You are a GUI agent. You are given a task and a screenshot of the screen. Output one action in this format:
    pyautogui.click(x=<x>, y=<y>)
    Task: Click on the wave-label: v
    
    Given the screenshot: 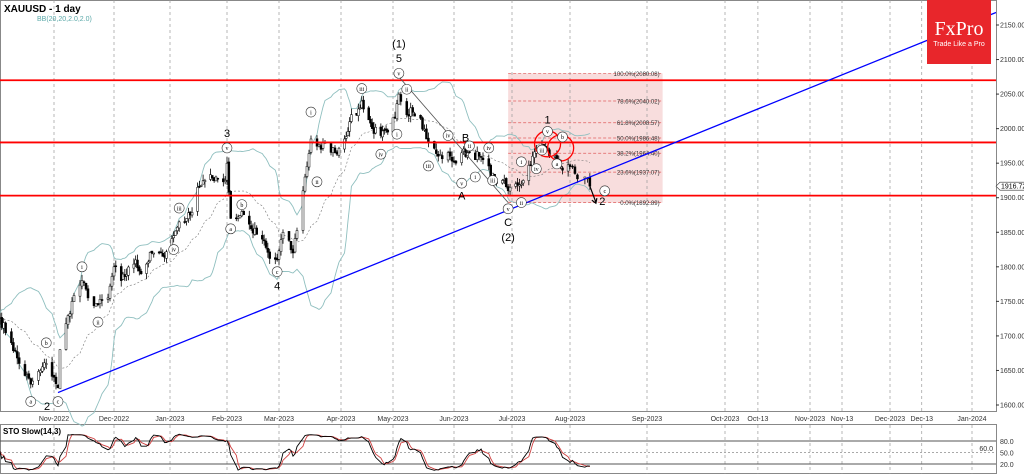 What is the action you would take?
    pyautogui.click(x=461, y=184)
    